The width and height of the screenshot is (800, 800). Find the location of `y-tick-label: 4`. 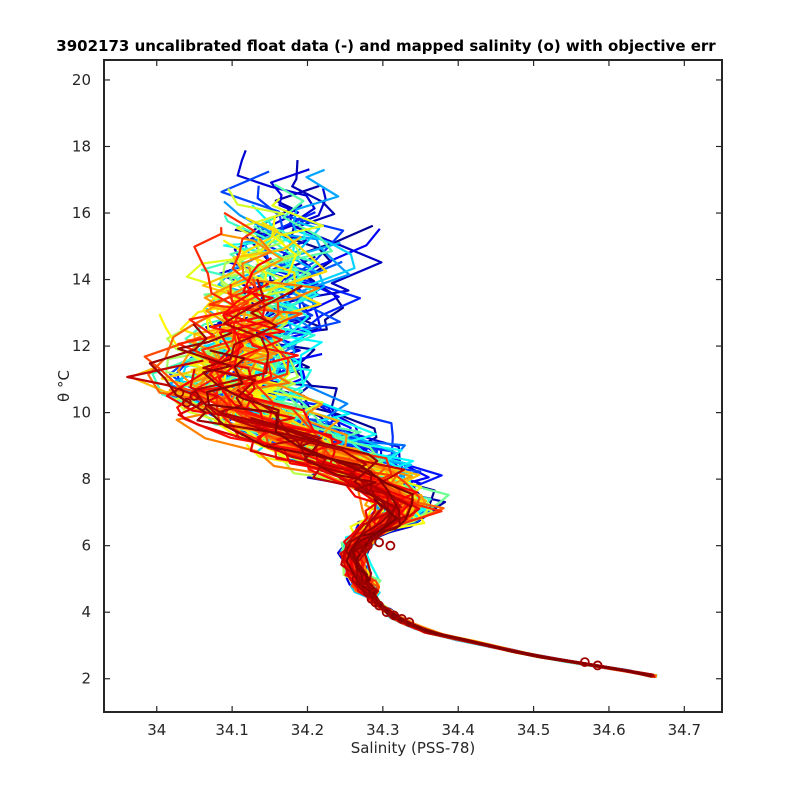

y-tick-label: 4 is located at coordinates (86, 612).